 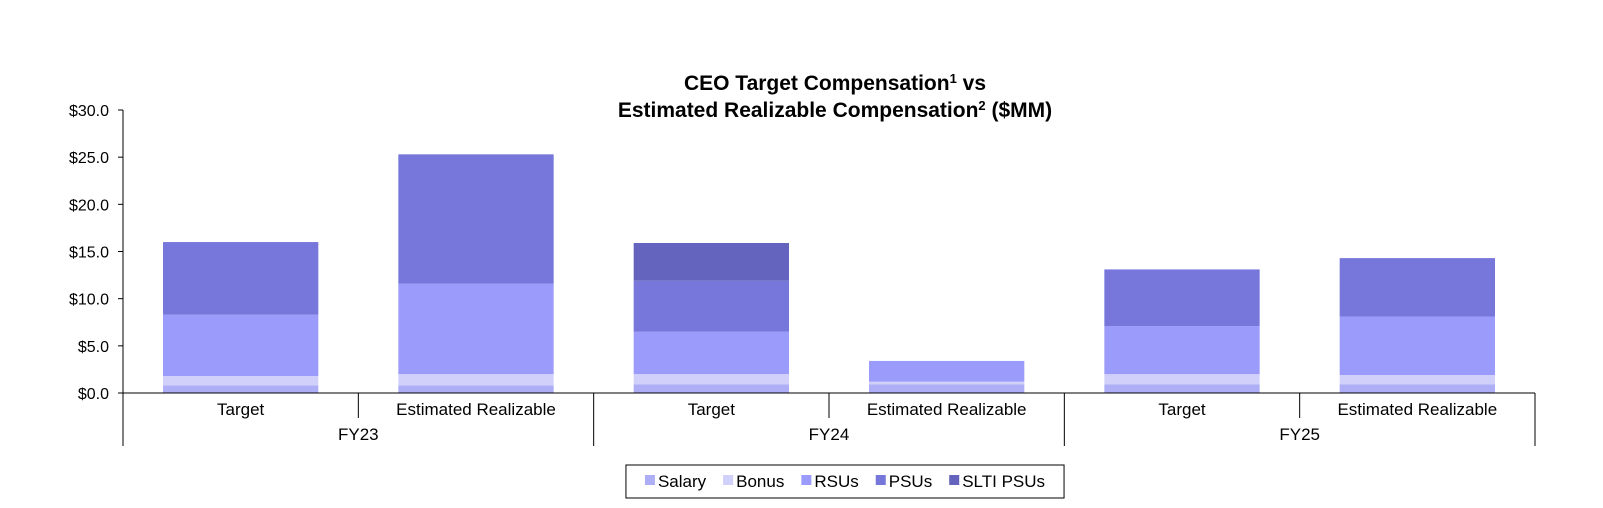 I want to click on legend: Salary Bonus RSUs PSUs SLTI PSUs, so click(x=845, y=481).